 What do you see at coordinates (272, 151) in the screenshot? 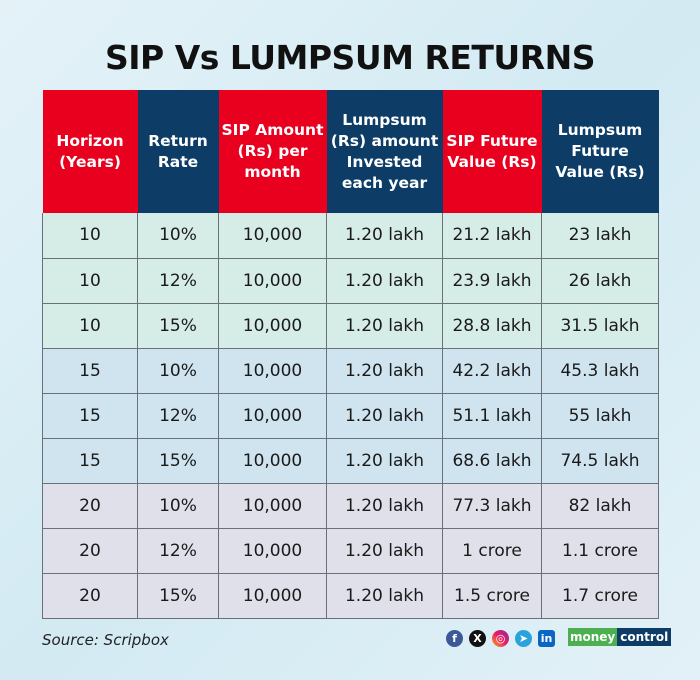
I see `column-header: SIP Amount (Rs) per month` at bounding box center [272, 151].